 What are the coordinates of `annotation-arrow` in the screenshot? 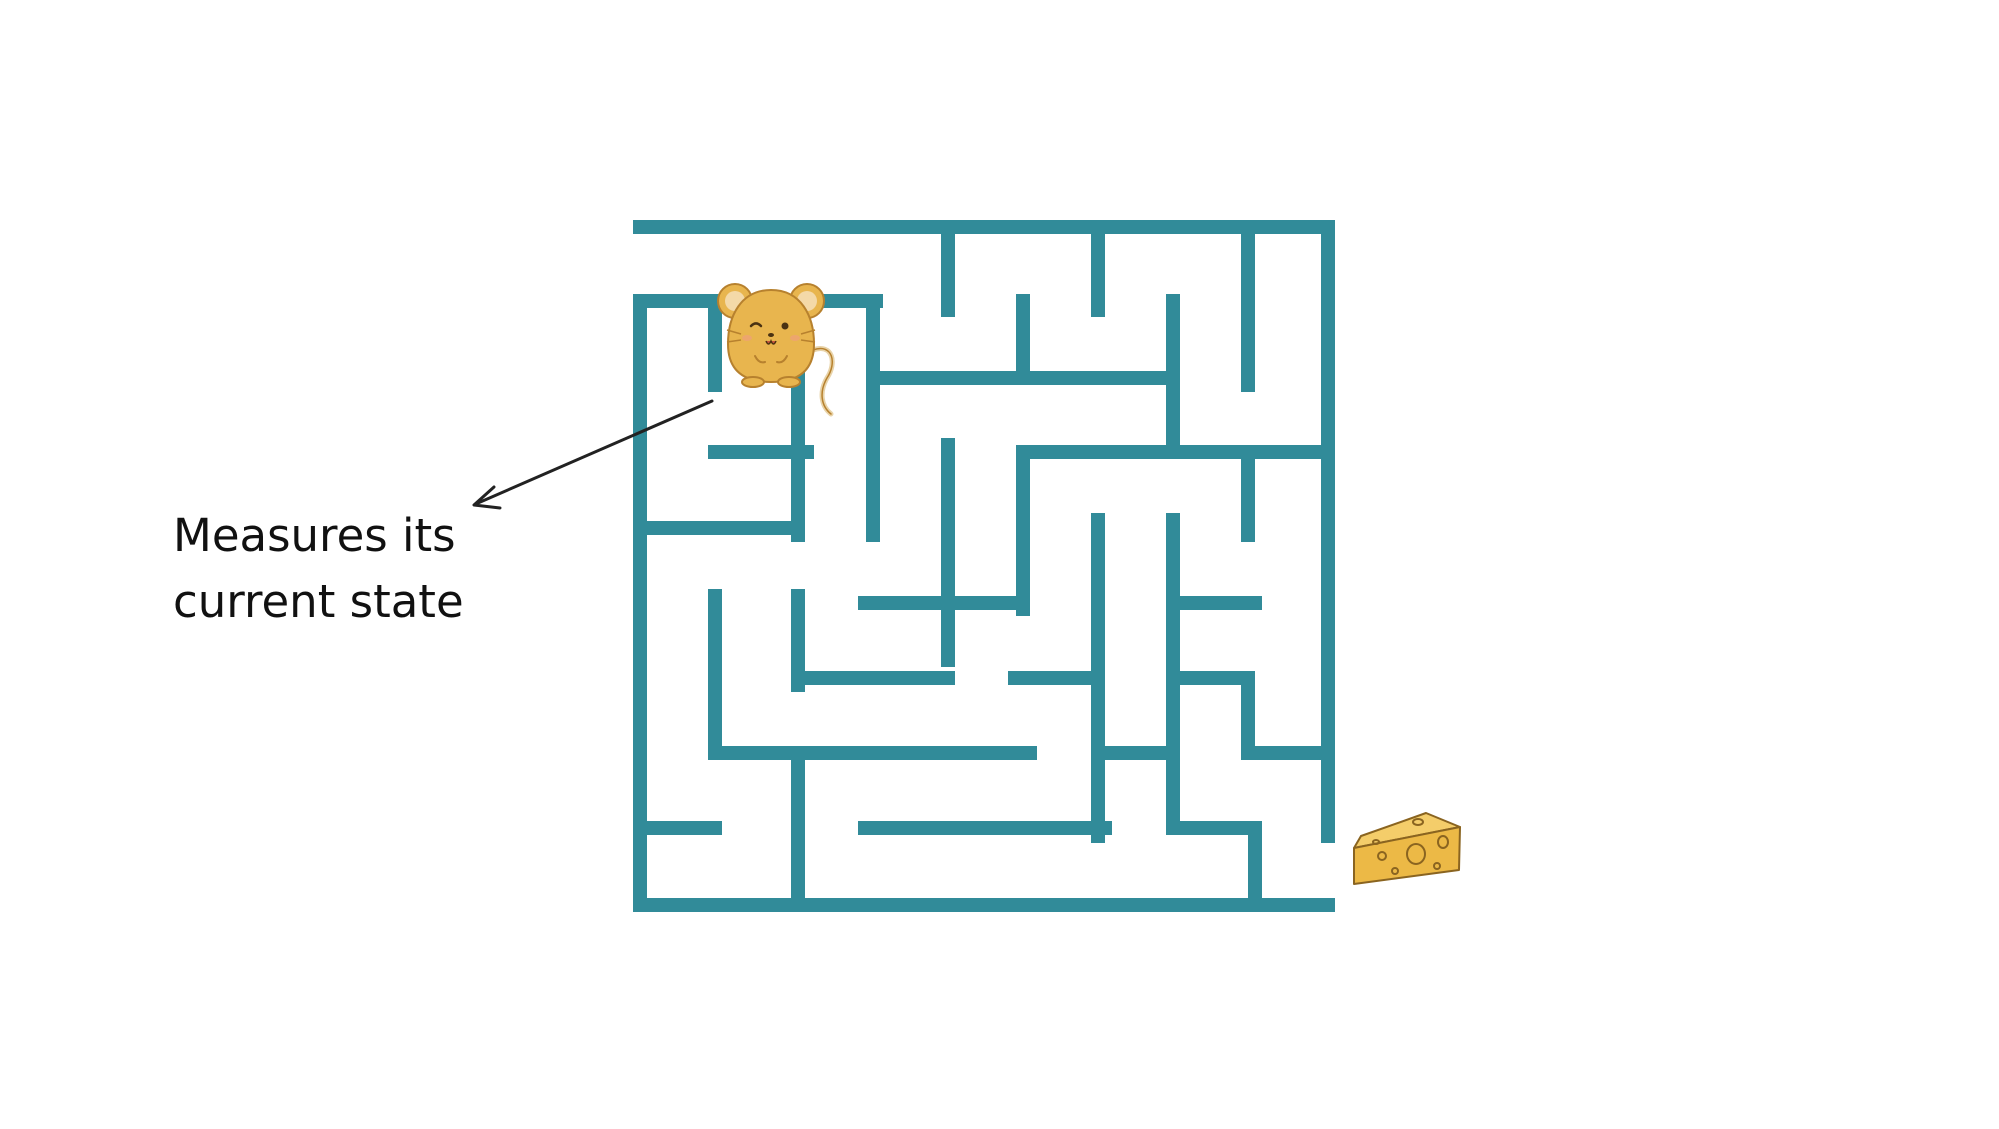 It's located at (593, 454).